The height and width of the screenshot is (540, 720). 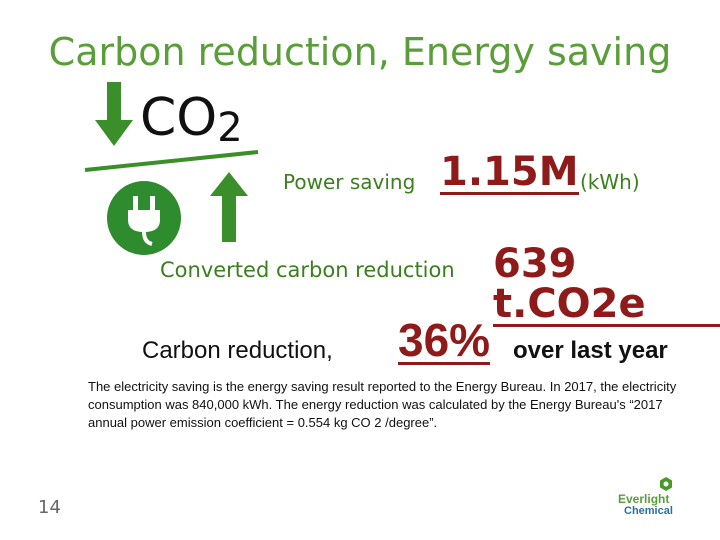 I want to click on carbon-reduction-value: 639 t.CO2e, so click(x=606, y=285).